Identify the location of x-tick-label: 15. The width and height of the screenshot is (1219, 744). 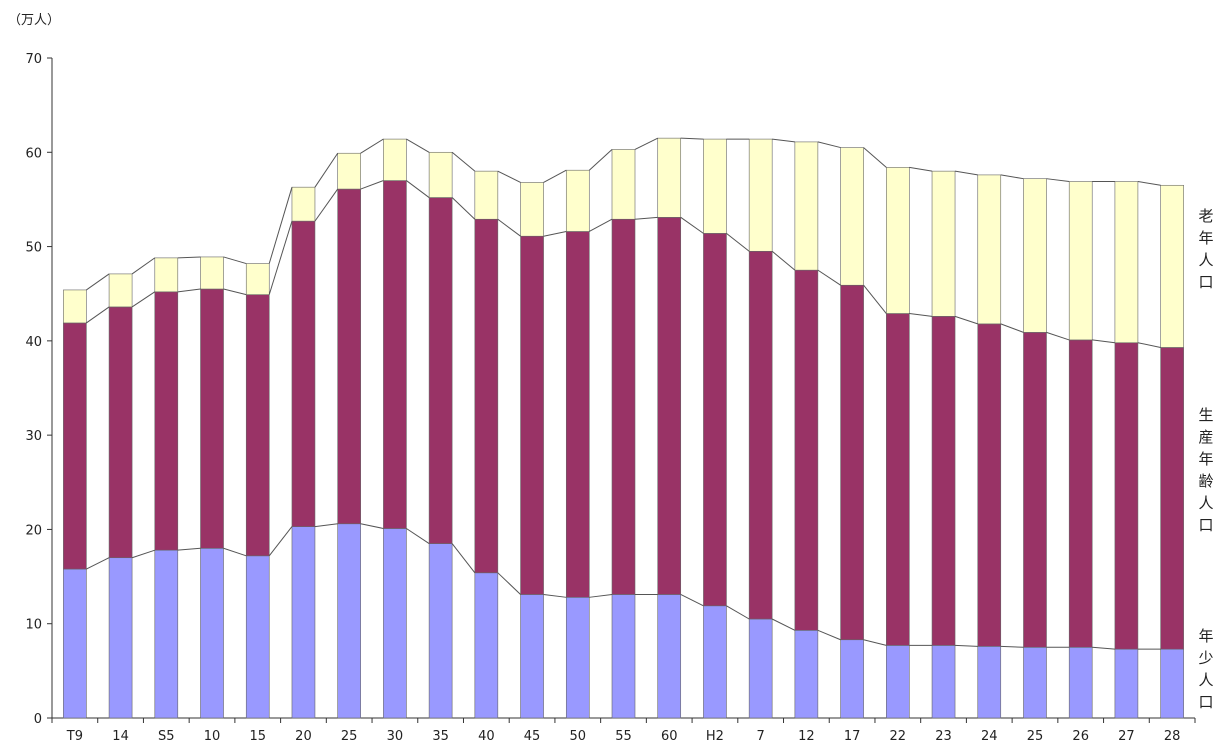
(257, 736).